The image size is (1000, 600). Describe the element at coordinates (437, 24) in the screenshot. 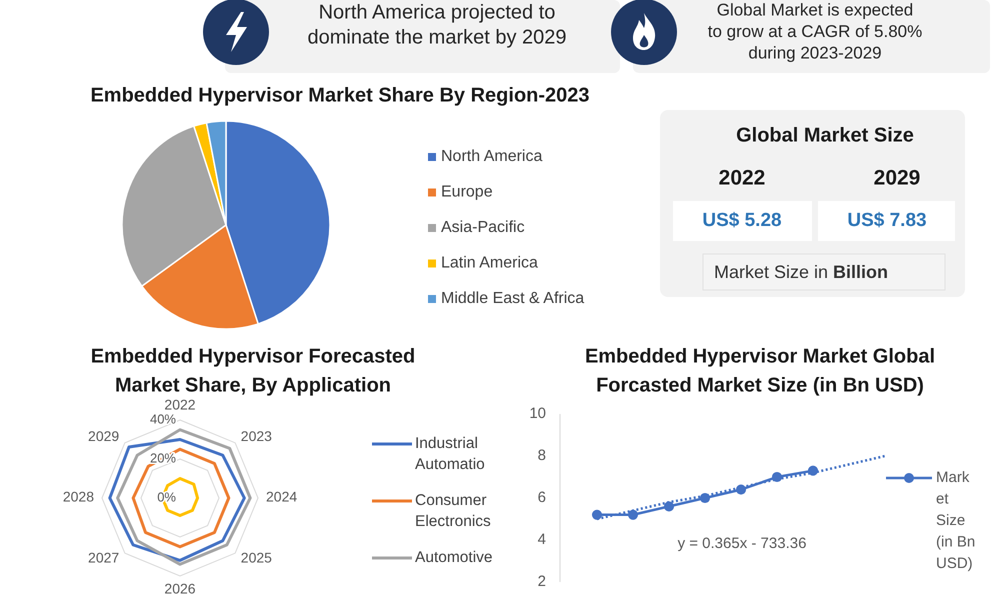

I see `text: North America projected to dominate the market by 2029` at that location.